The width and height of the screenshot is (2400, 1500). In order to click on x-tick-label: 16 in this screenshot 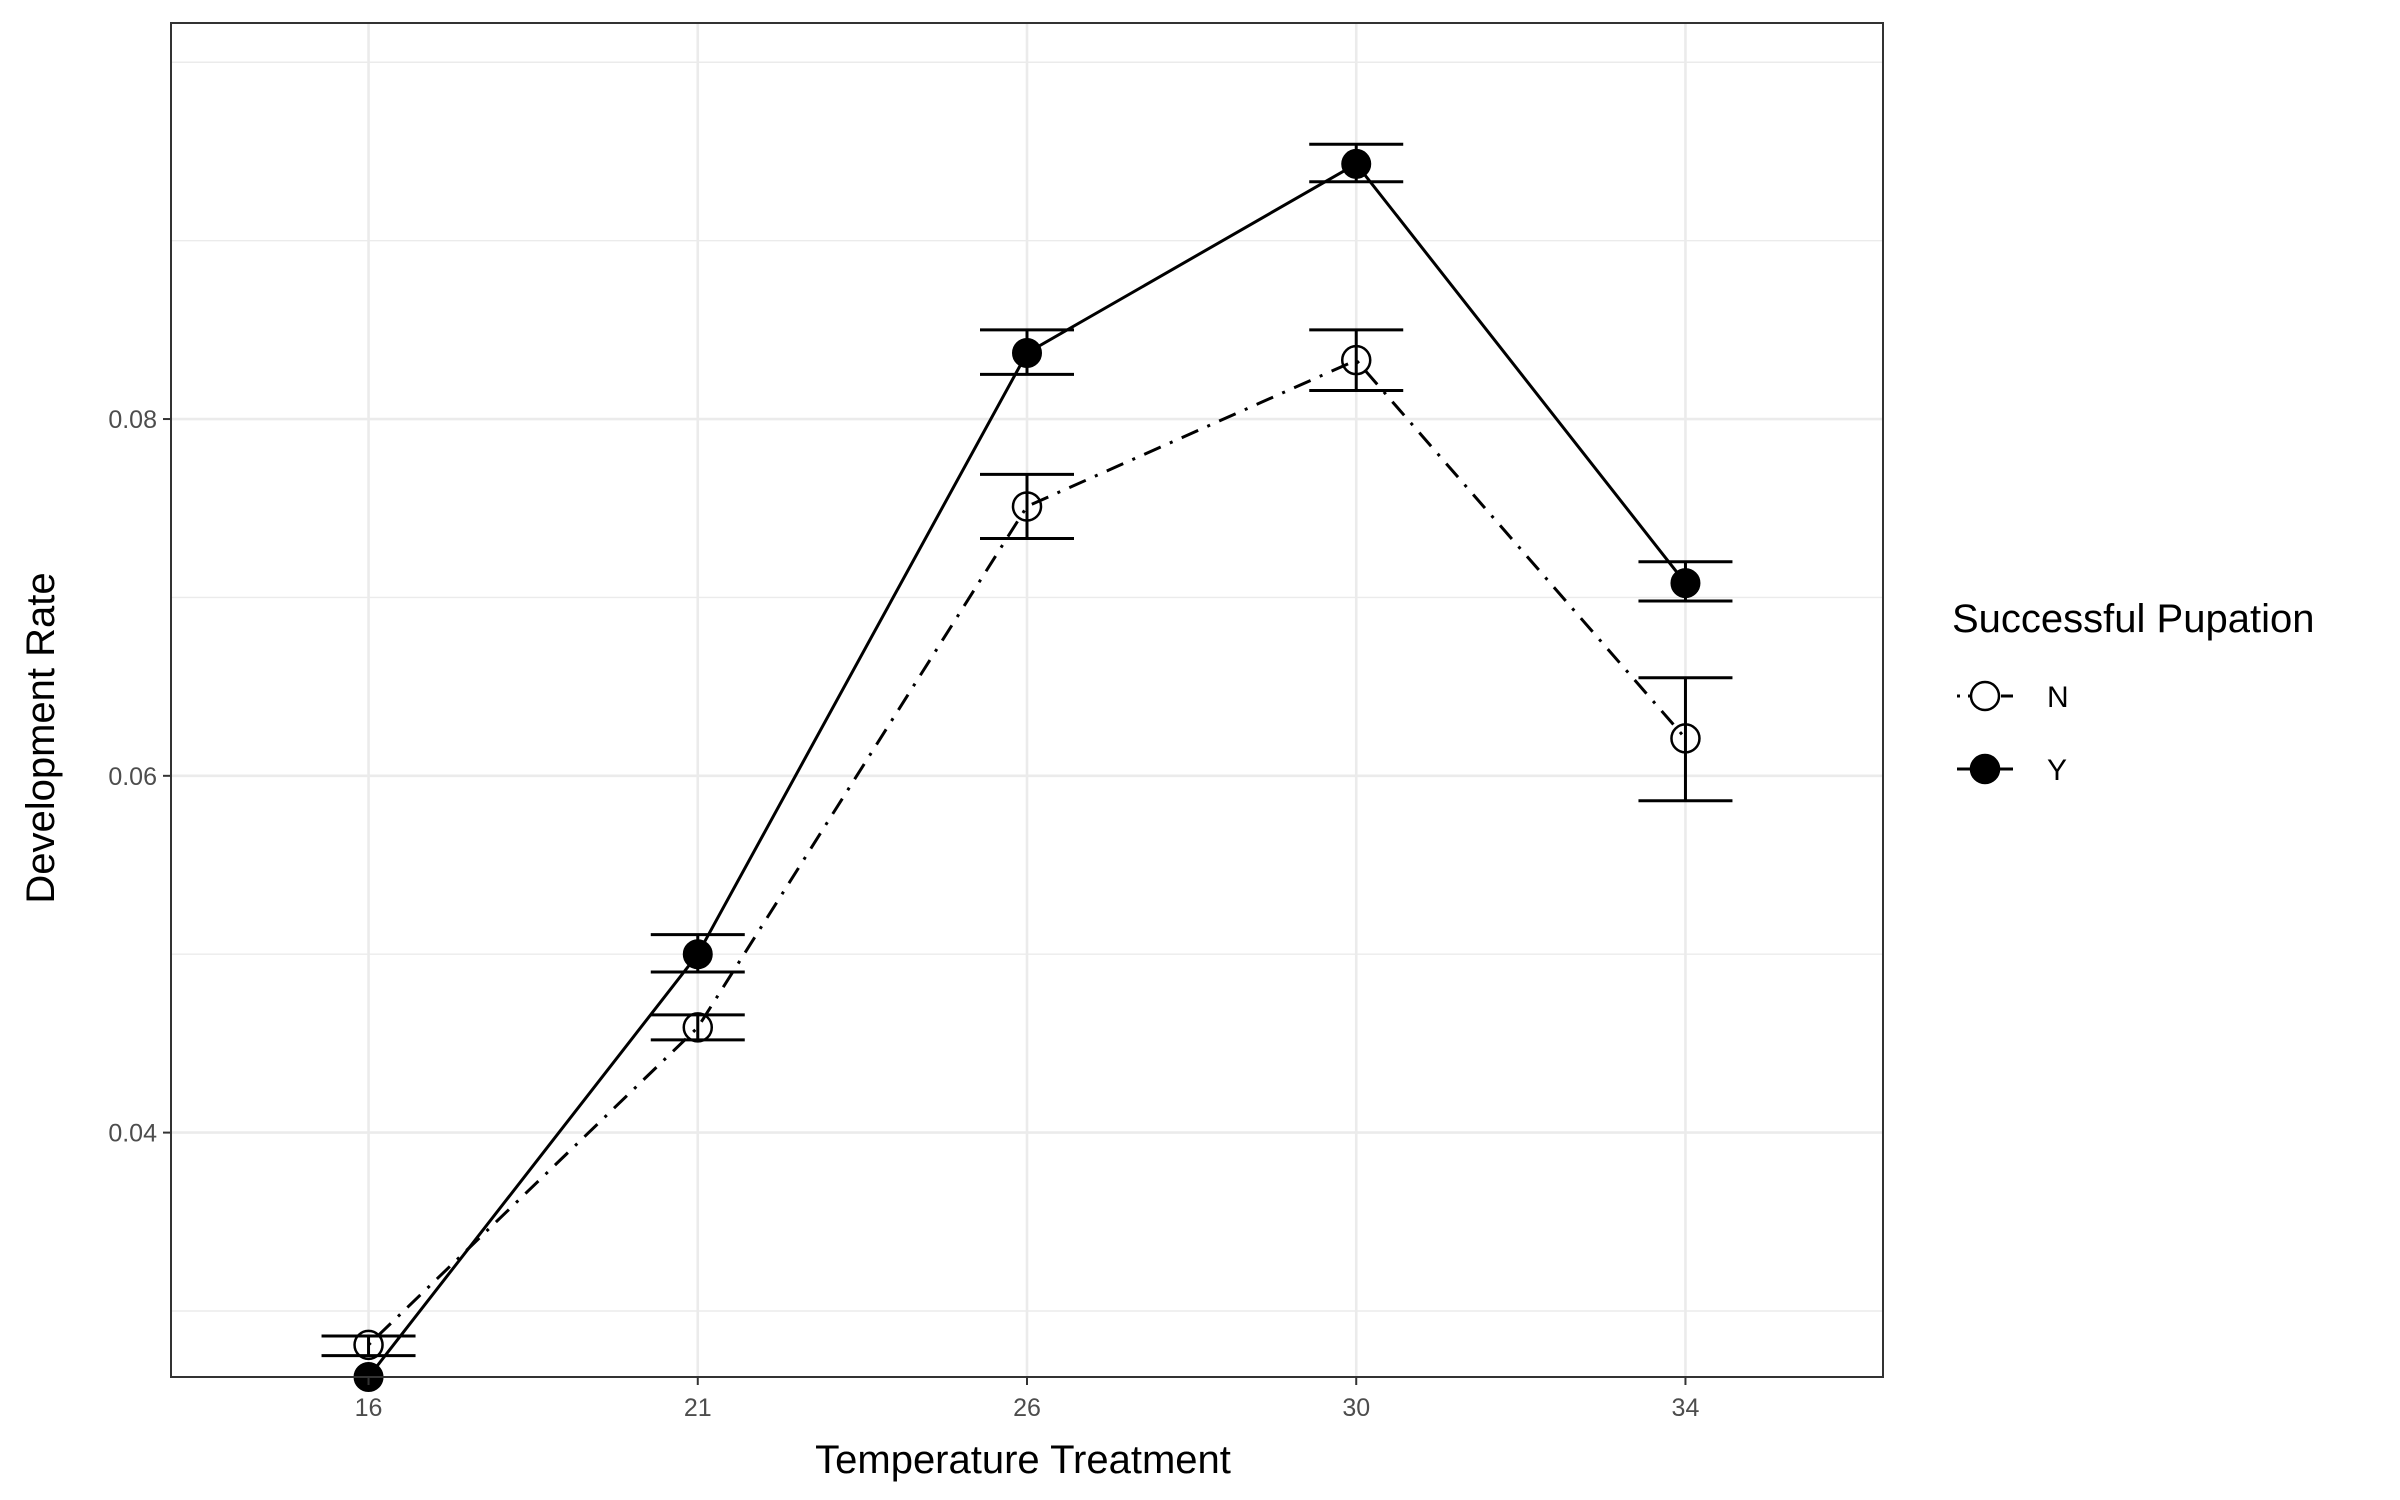, I will do `click(369, 1408)`.